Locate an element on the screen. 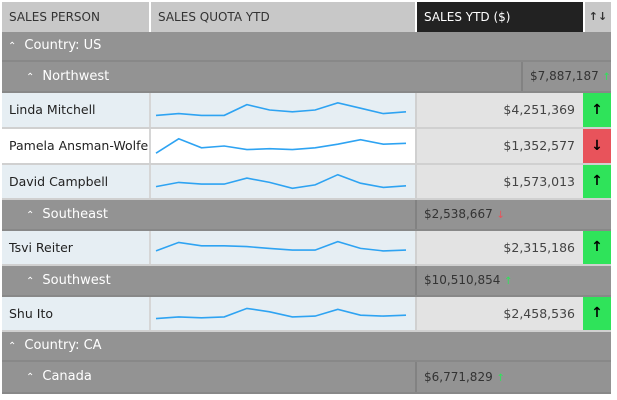  table-row: Tsvi Reiter $2,315,186 ↑ is located at coordinates (306, 248).